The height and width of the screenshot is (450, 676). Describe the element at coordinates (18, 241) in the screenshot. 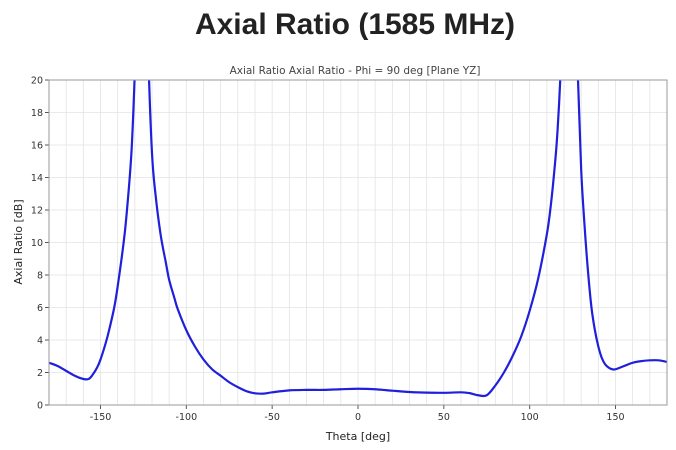

I see `y-axis-label: Axial Ratio [dB]` at that location.